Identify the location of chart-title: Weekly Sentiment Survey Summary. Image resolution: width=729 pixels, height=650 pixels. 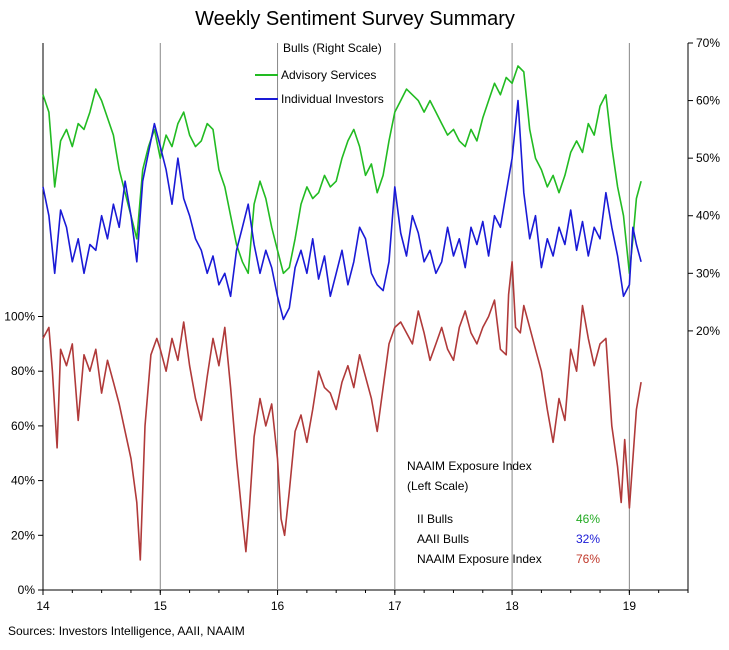
(355, 19).